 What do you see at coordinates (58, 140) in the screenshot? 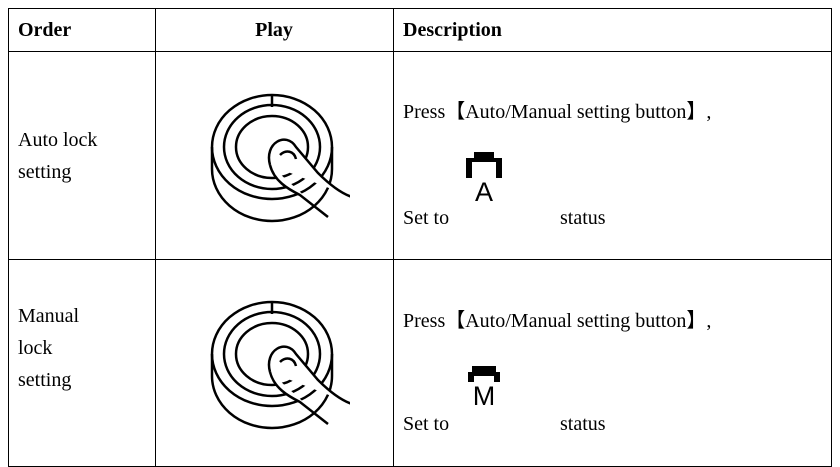
I see `order-text: Auto lock` at bounding box center [58, 140].